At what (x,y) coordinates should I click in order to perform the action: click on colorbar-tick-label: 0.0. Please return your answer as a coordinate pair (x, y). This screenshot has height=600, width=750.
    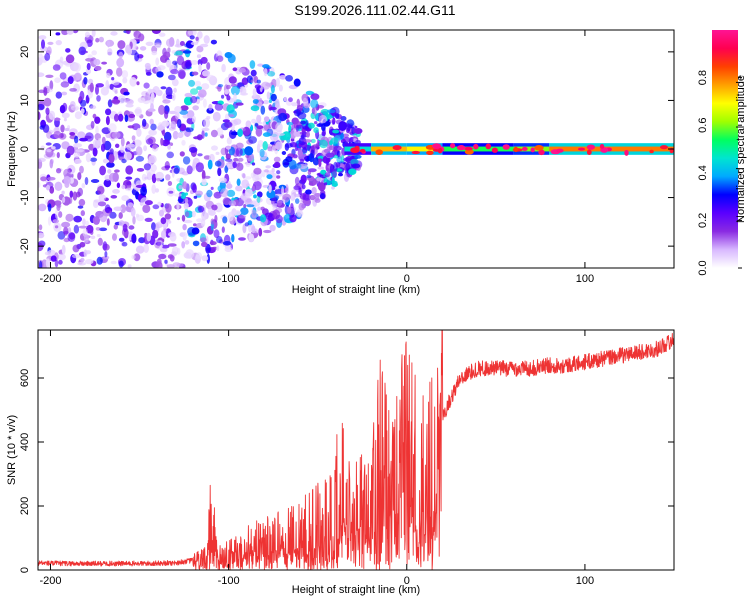
    Looking at the image, I should click on (703, 267).